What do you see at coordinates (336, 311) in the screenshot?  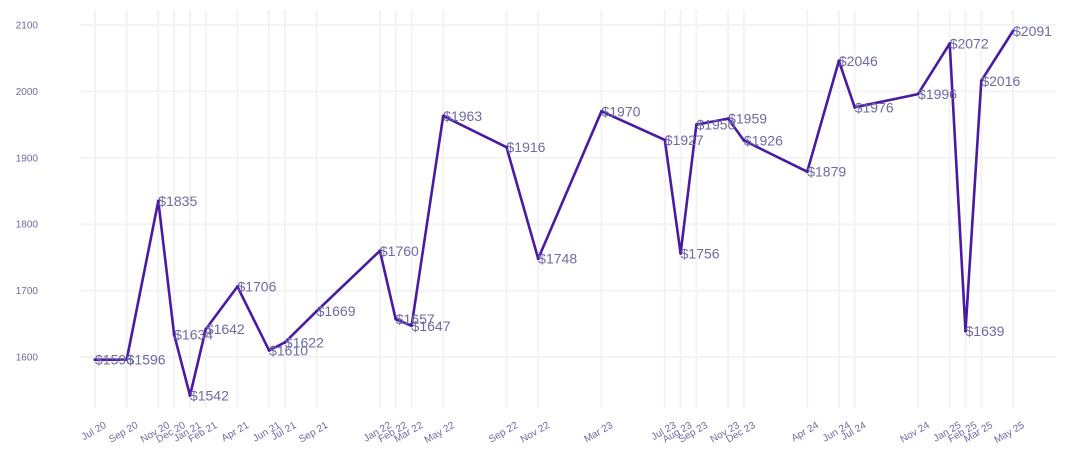 I see `data-label: $1669` at bounding box center [336, 311].